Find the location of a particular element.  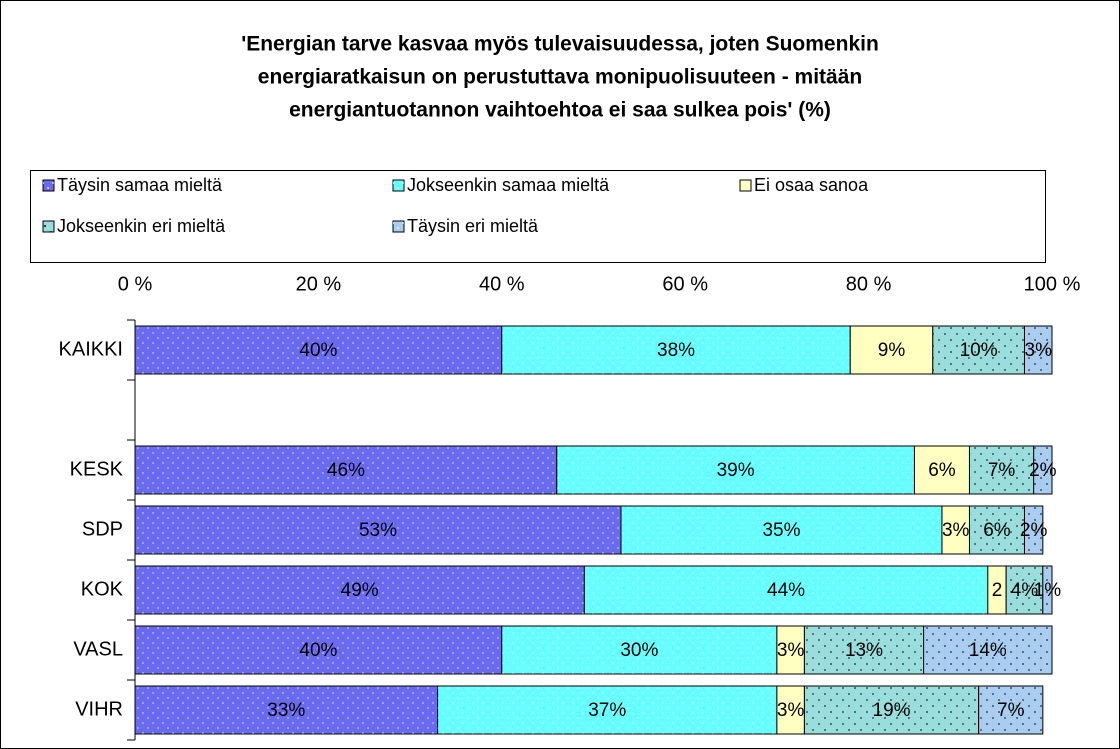

y-tick-label: VIHR is located at coordinates (99, 709).